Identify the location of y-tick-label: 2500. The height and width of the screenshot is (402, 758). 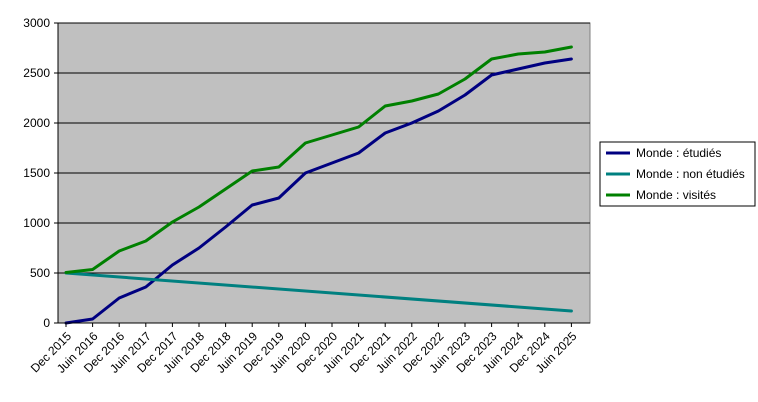
(36, 73).